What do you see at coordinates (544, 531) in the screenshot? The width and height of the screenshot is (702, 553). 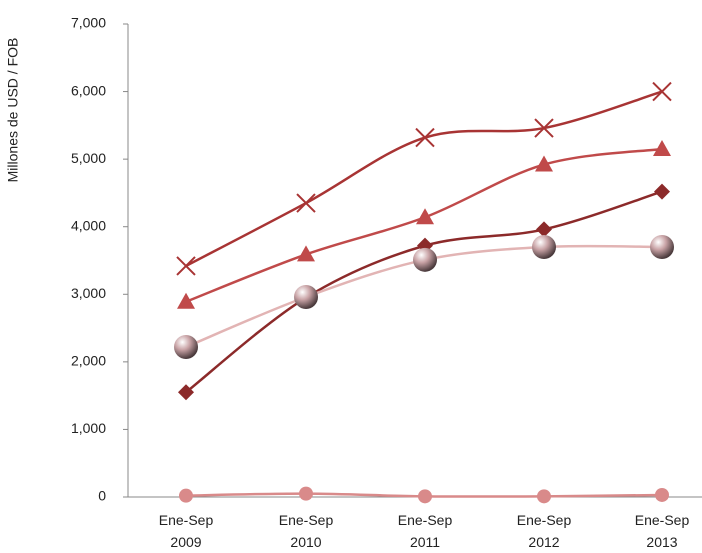 I see `x-tick-label: Ene-Sep 2012` at bounding box center [544, 531].